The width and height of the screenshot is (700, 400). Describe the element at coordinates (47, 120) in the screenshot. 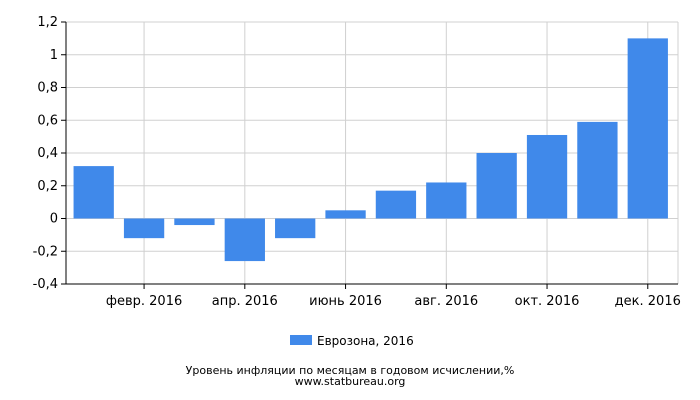

I see `y-tick-label: 0,6` at that location.